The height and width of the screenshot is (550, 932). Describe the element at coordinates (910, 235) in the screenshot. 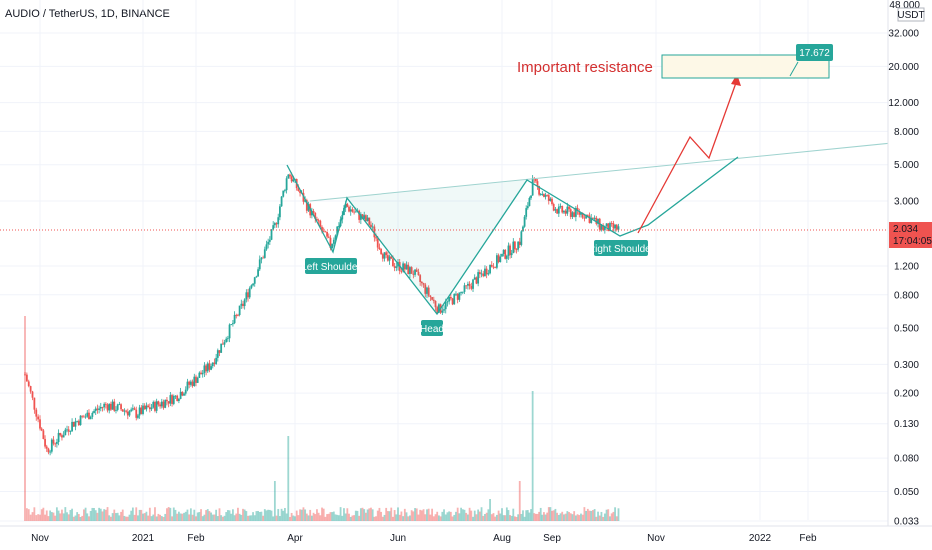

I see `current-price-badge` at that location.